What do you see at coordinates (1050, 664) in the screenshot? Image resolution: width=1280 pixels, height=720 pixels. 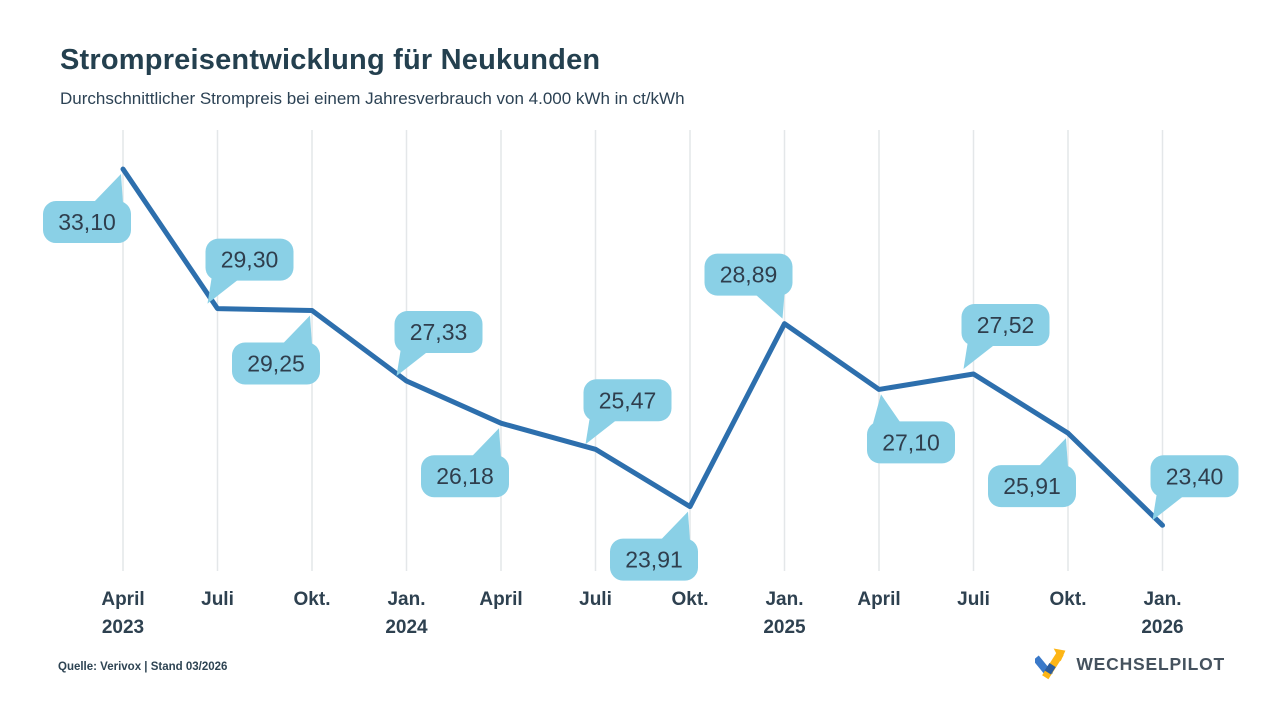 I see `wechselpilot-logo-icon` at bounding box center [1050, 664].